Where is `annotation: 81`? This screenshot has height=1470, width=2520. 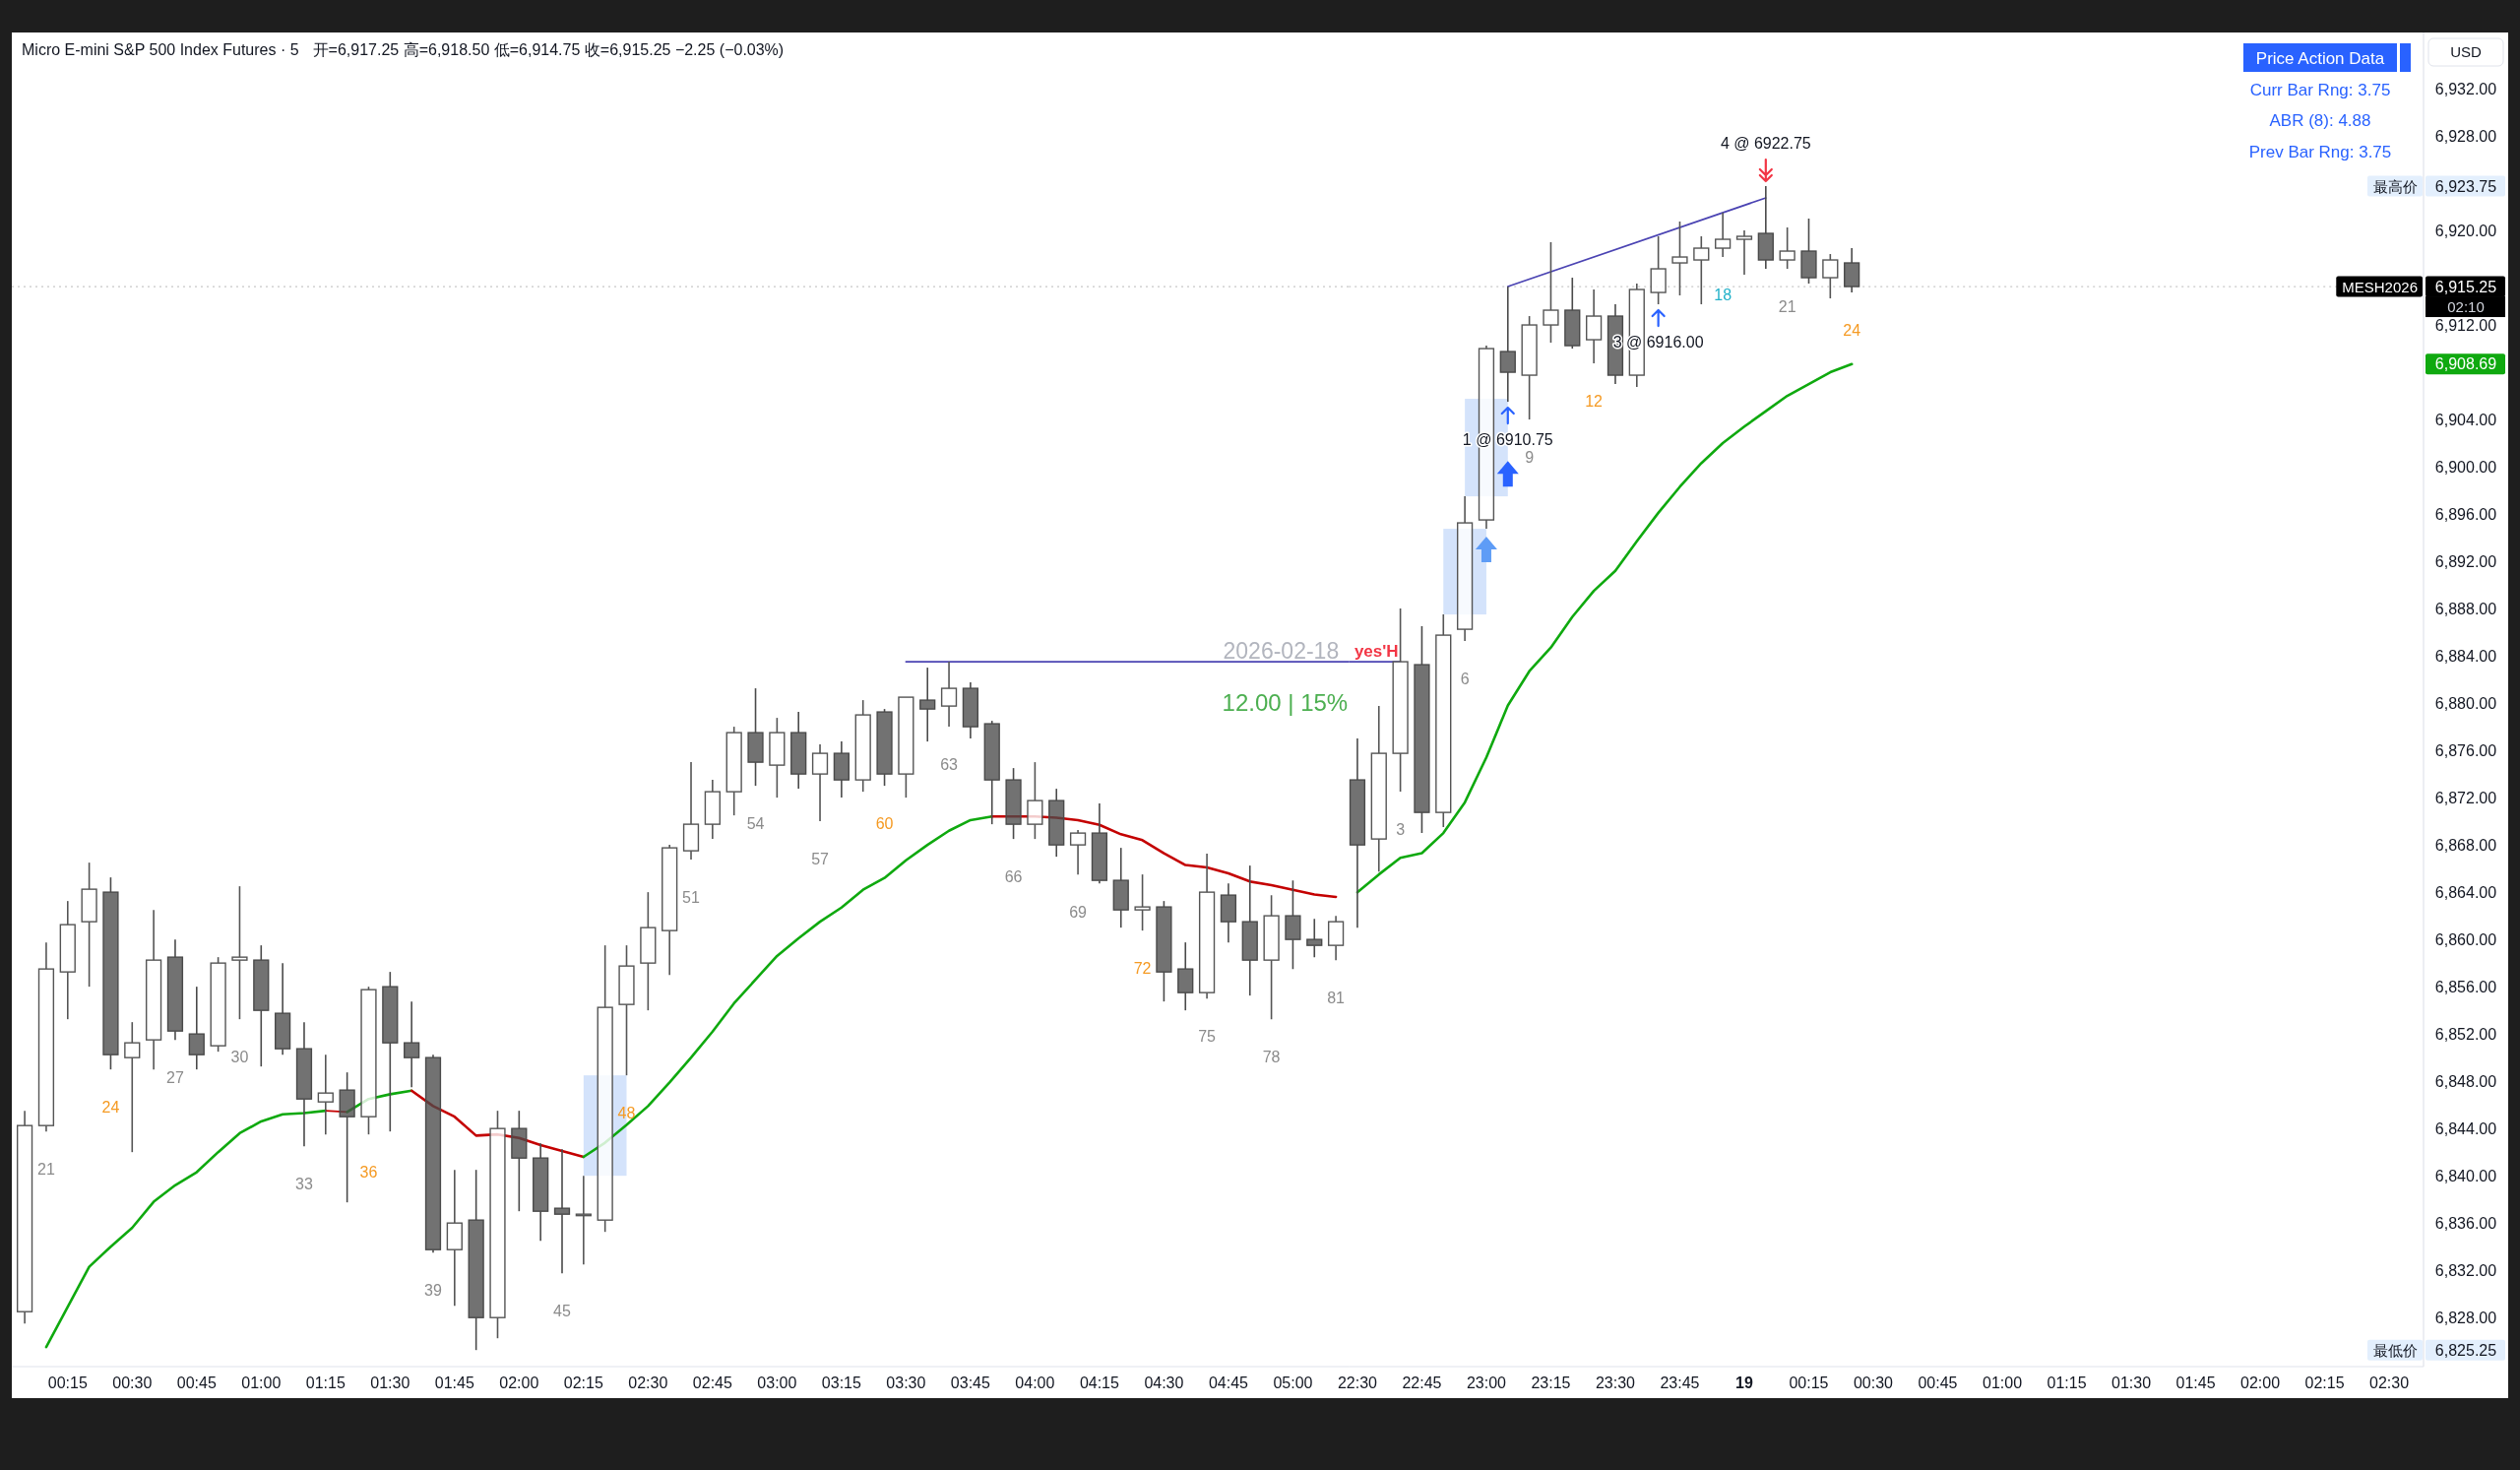 annotation: 81 is located at coordinates (1336, 997).